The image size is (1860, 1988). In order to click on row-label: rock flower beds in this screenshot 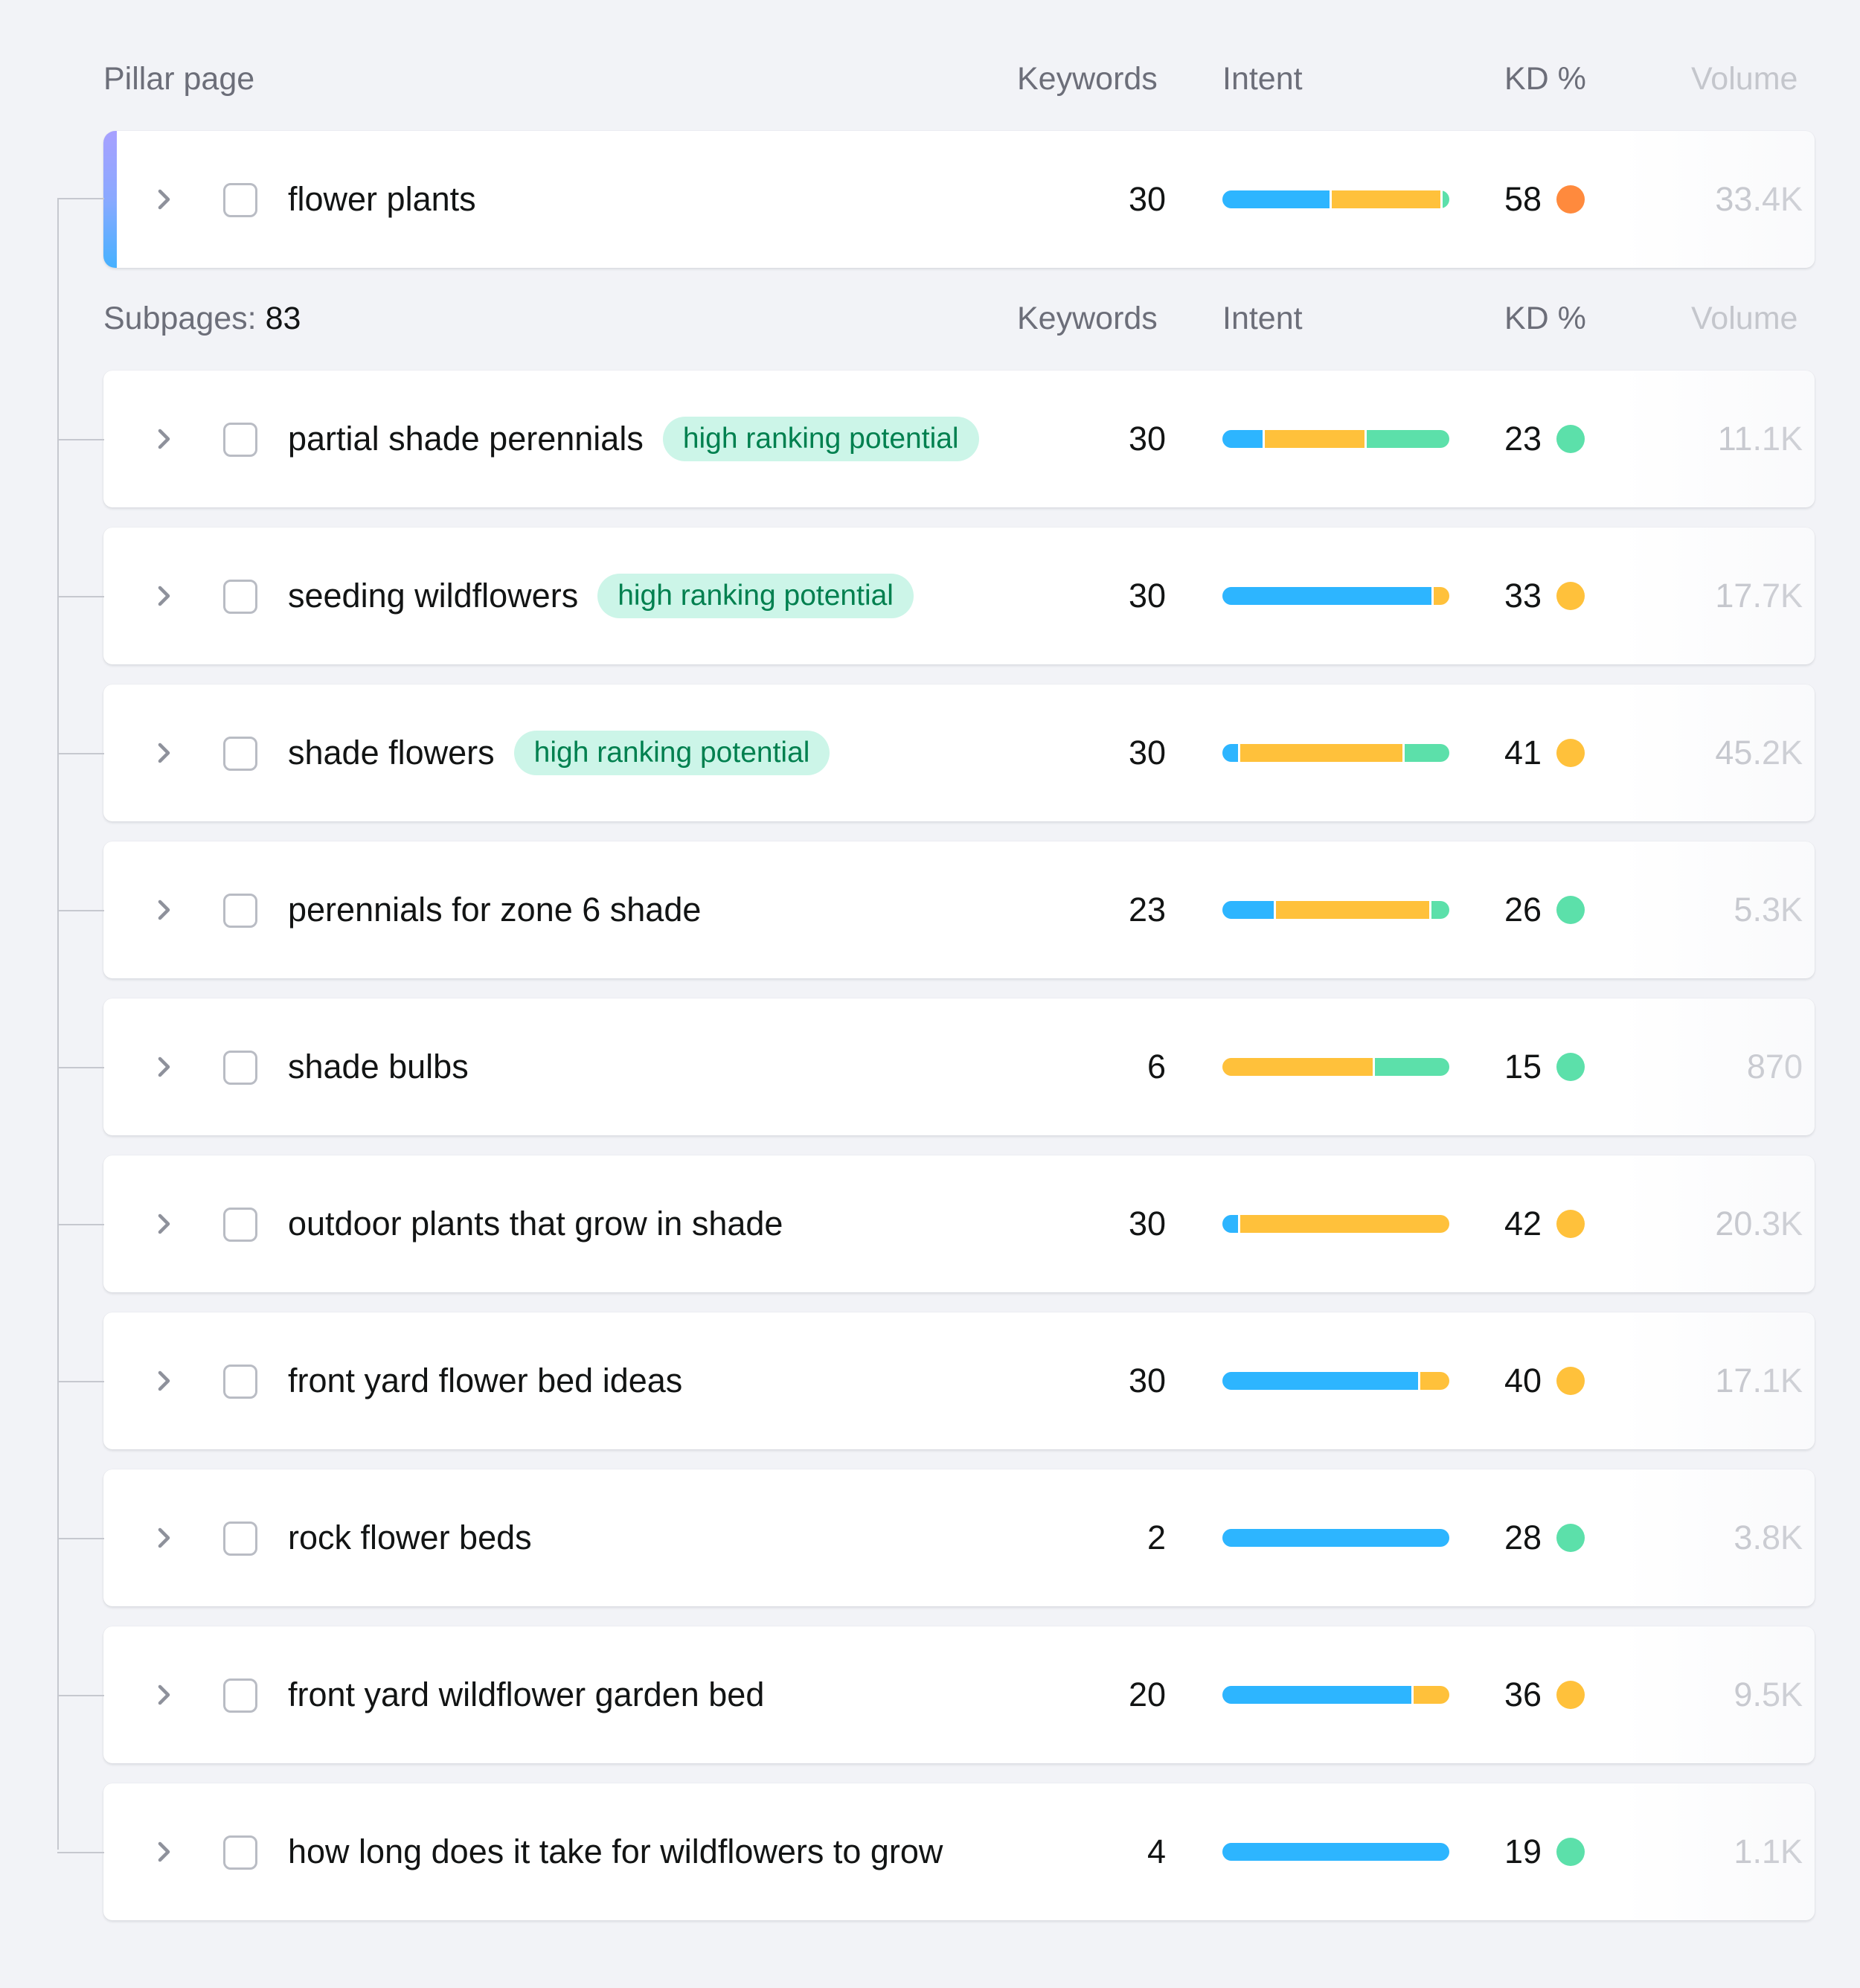, I will do `click(410, 1538)`.